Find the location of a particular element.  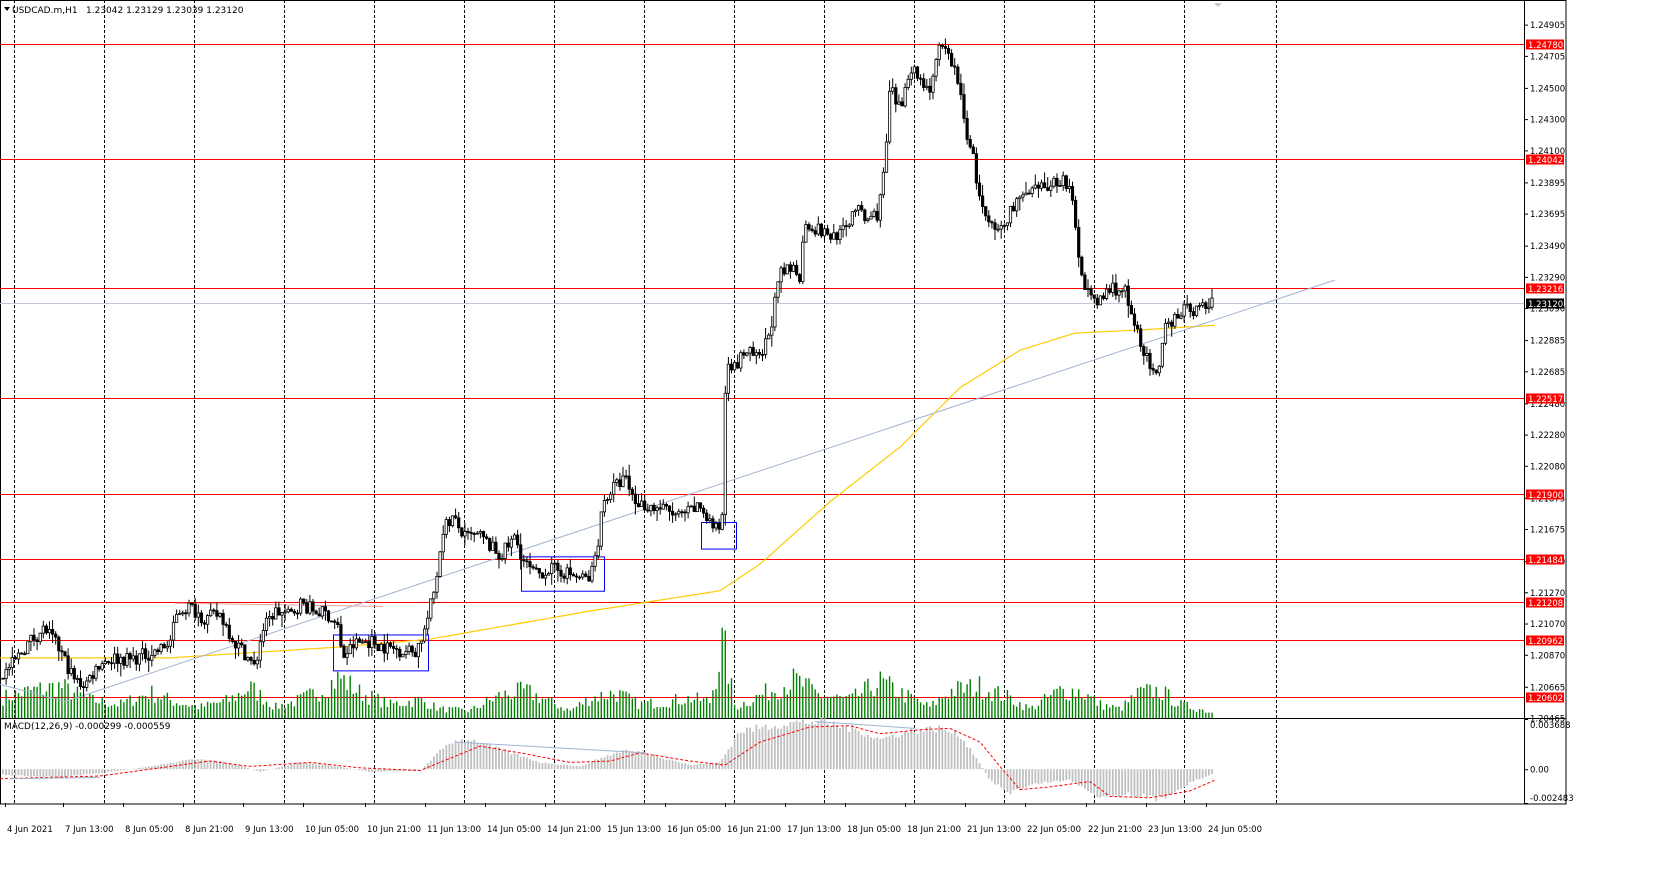

price-tick-label: 1.20665 is located at coordinates (1547, 688).